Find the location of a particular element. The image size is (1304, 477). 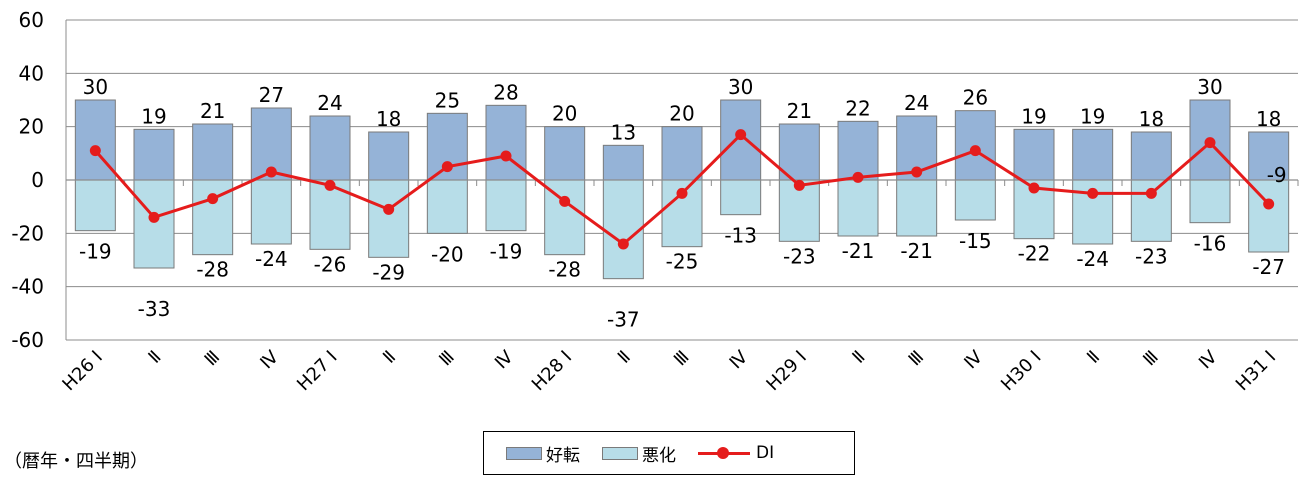

legend-item-improve: 好転 is located at coordinates (543, 453).